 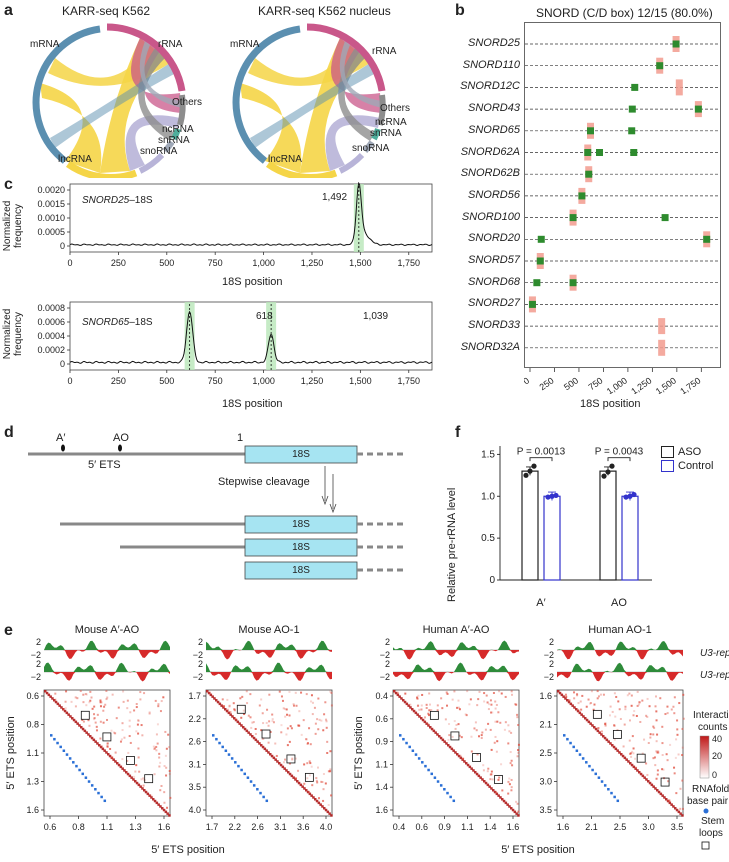 I want to click on chord-left-label-mrna: mRNA, so click(x=45, y=44).